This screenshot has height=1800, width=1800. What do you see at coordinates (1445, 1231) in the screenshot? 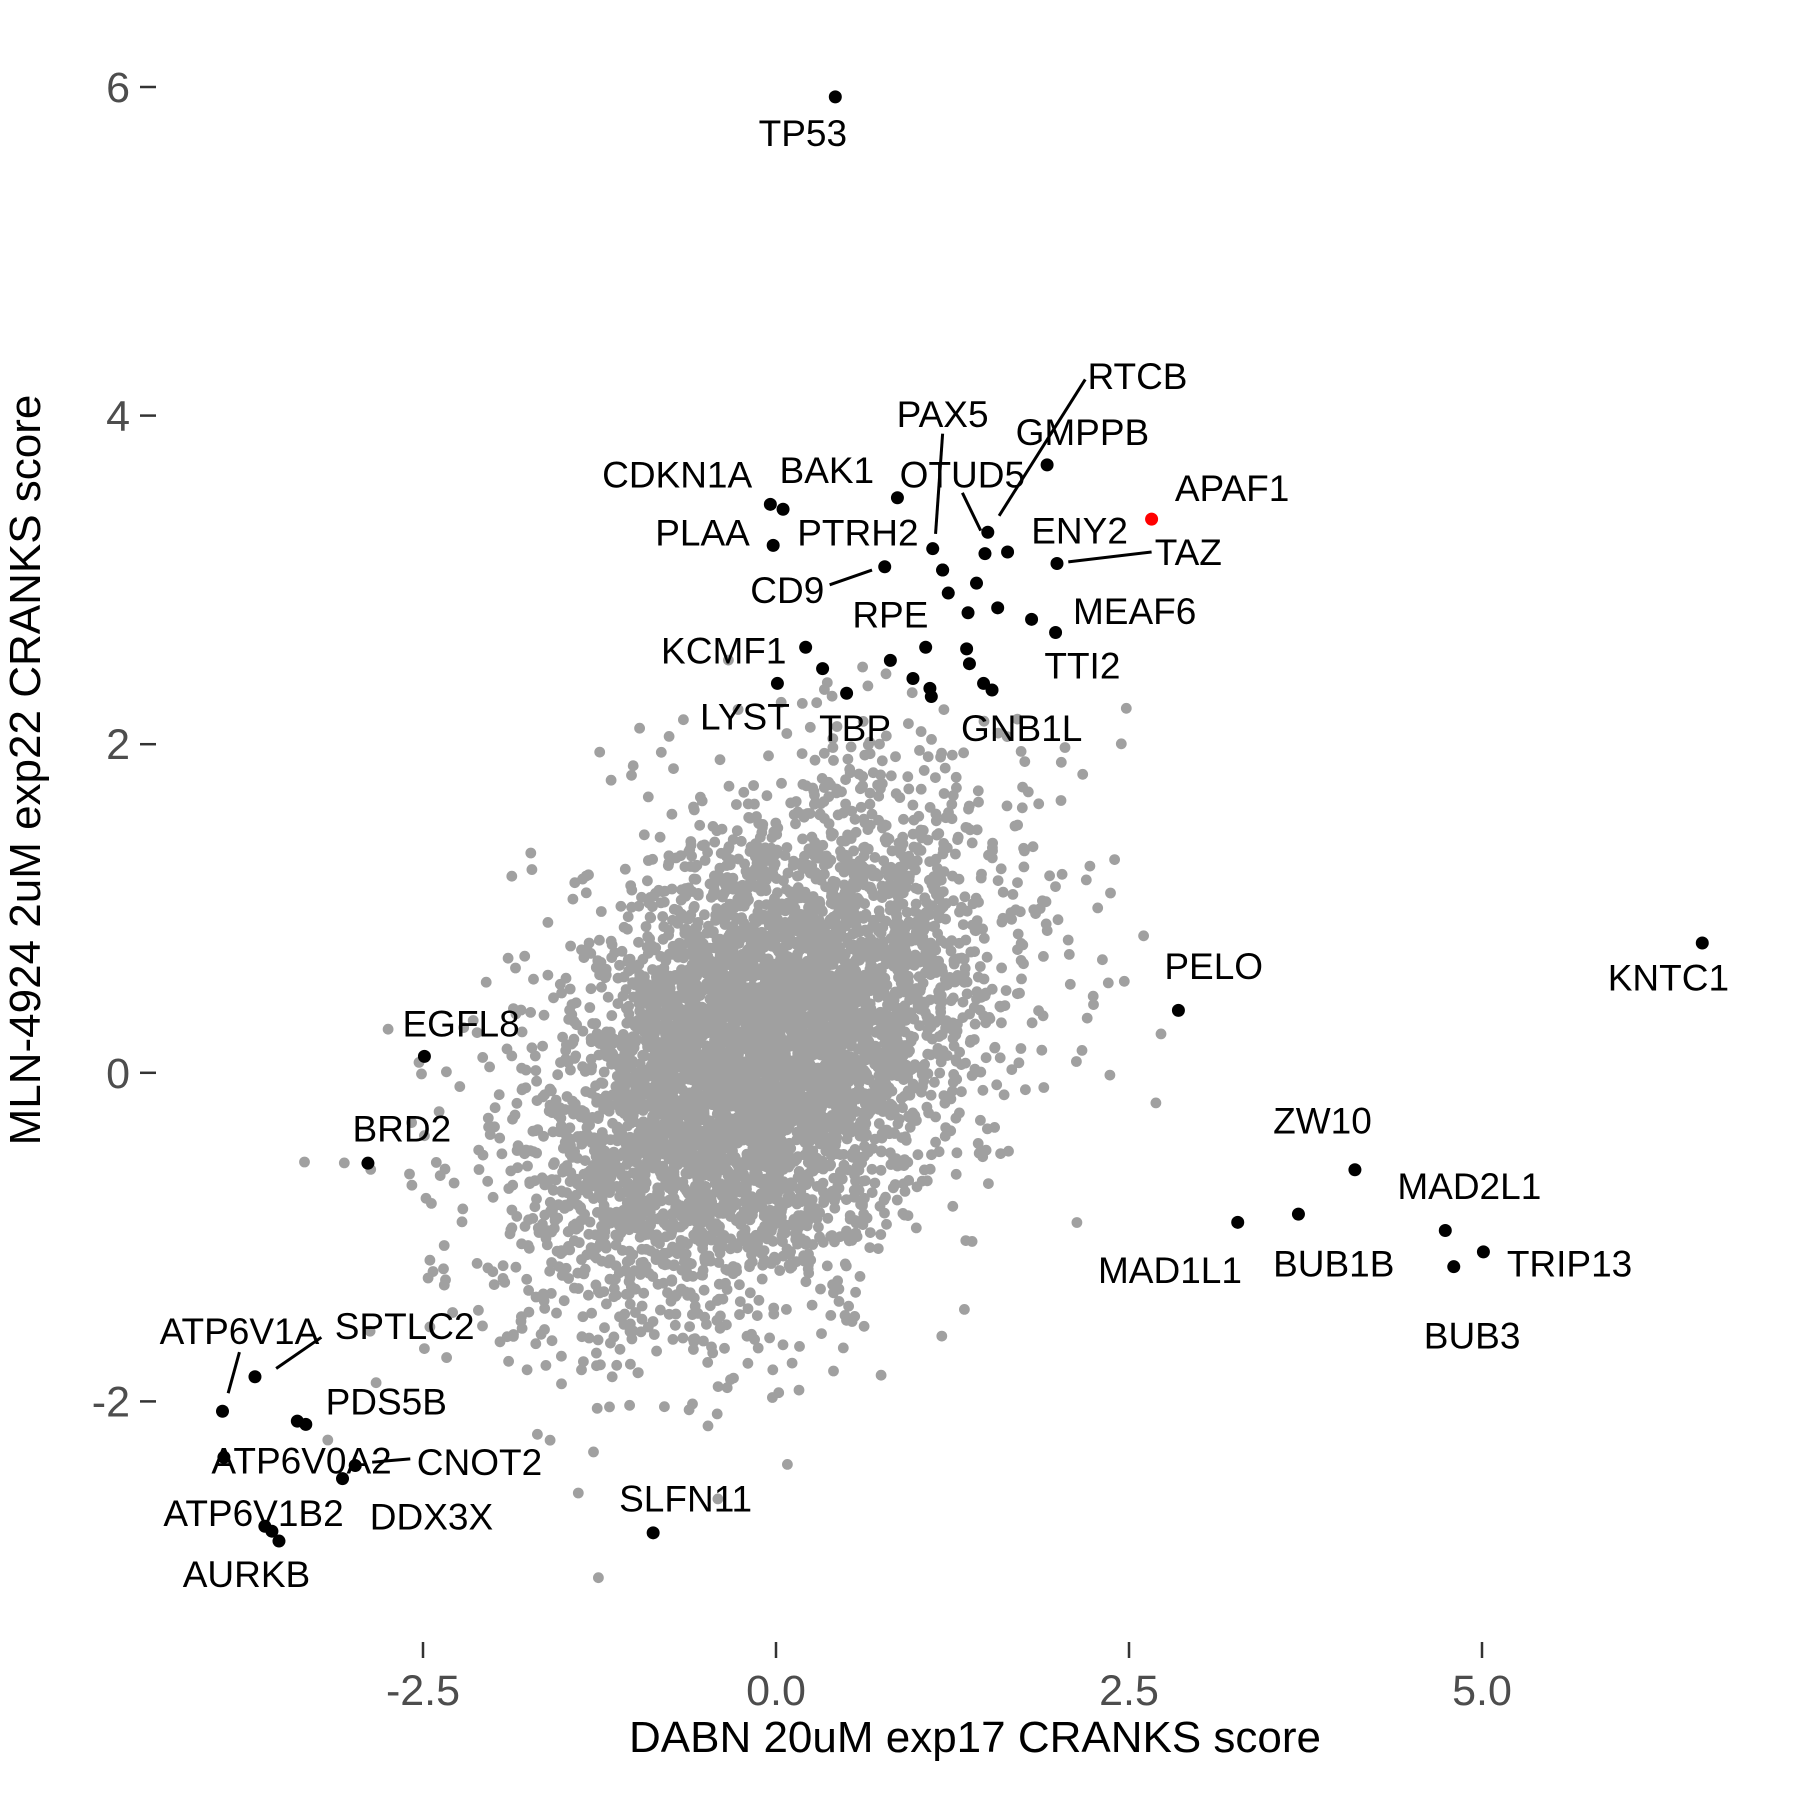
I see `mad2l1-point` at bounding box center [1445, 1231].